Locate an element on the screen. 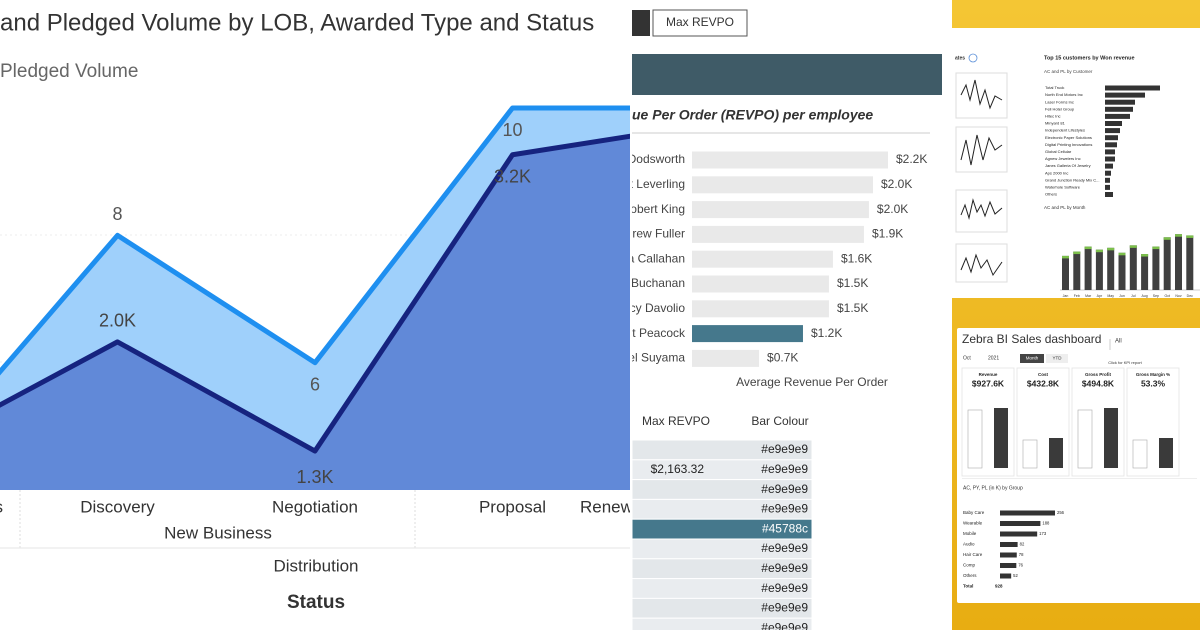 The width and height of the screenshot is (1200, 630). category-label: t Leverling is located at coordinates (657, 184).